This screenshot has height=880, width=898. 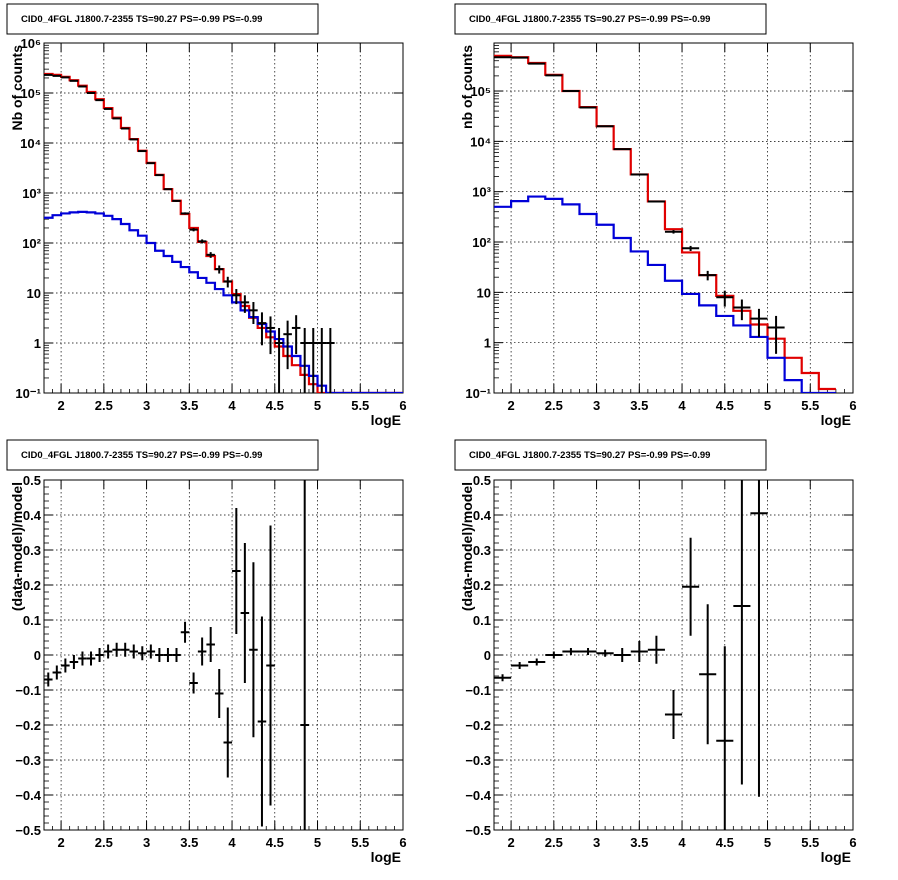 I want to click on y-tick-label: 0.3, so click(x=482, y=550).